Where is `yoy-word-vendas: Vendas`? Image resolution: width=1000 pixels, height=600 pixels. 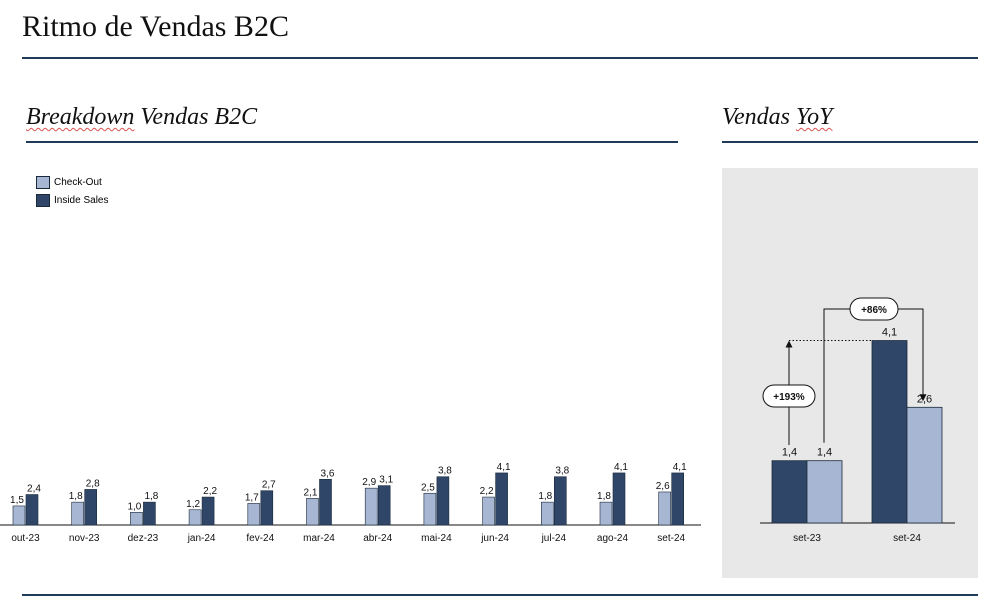
yoy-word-vendas: Vendas is located at coordinates (756, 117).